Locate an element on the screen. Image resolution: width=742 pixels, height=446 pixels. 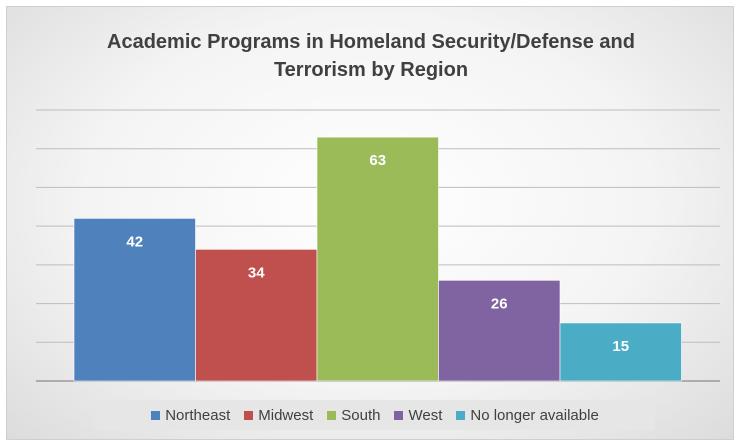
legend-item: No longer available is located at coordinates (527, 415).